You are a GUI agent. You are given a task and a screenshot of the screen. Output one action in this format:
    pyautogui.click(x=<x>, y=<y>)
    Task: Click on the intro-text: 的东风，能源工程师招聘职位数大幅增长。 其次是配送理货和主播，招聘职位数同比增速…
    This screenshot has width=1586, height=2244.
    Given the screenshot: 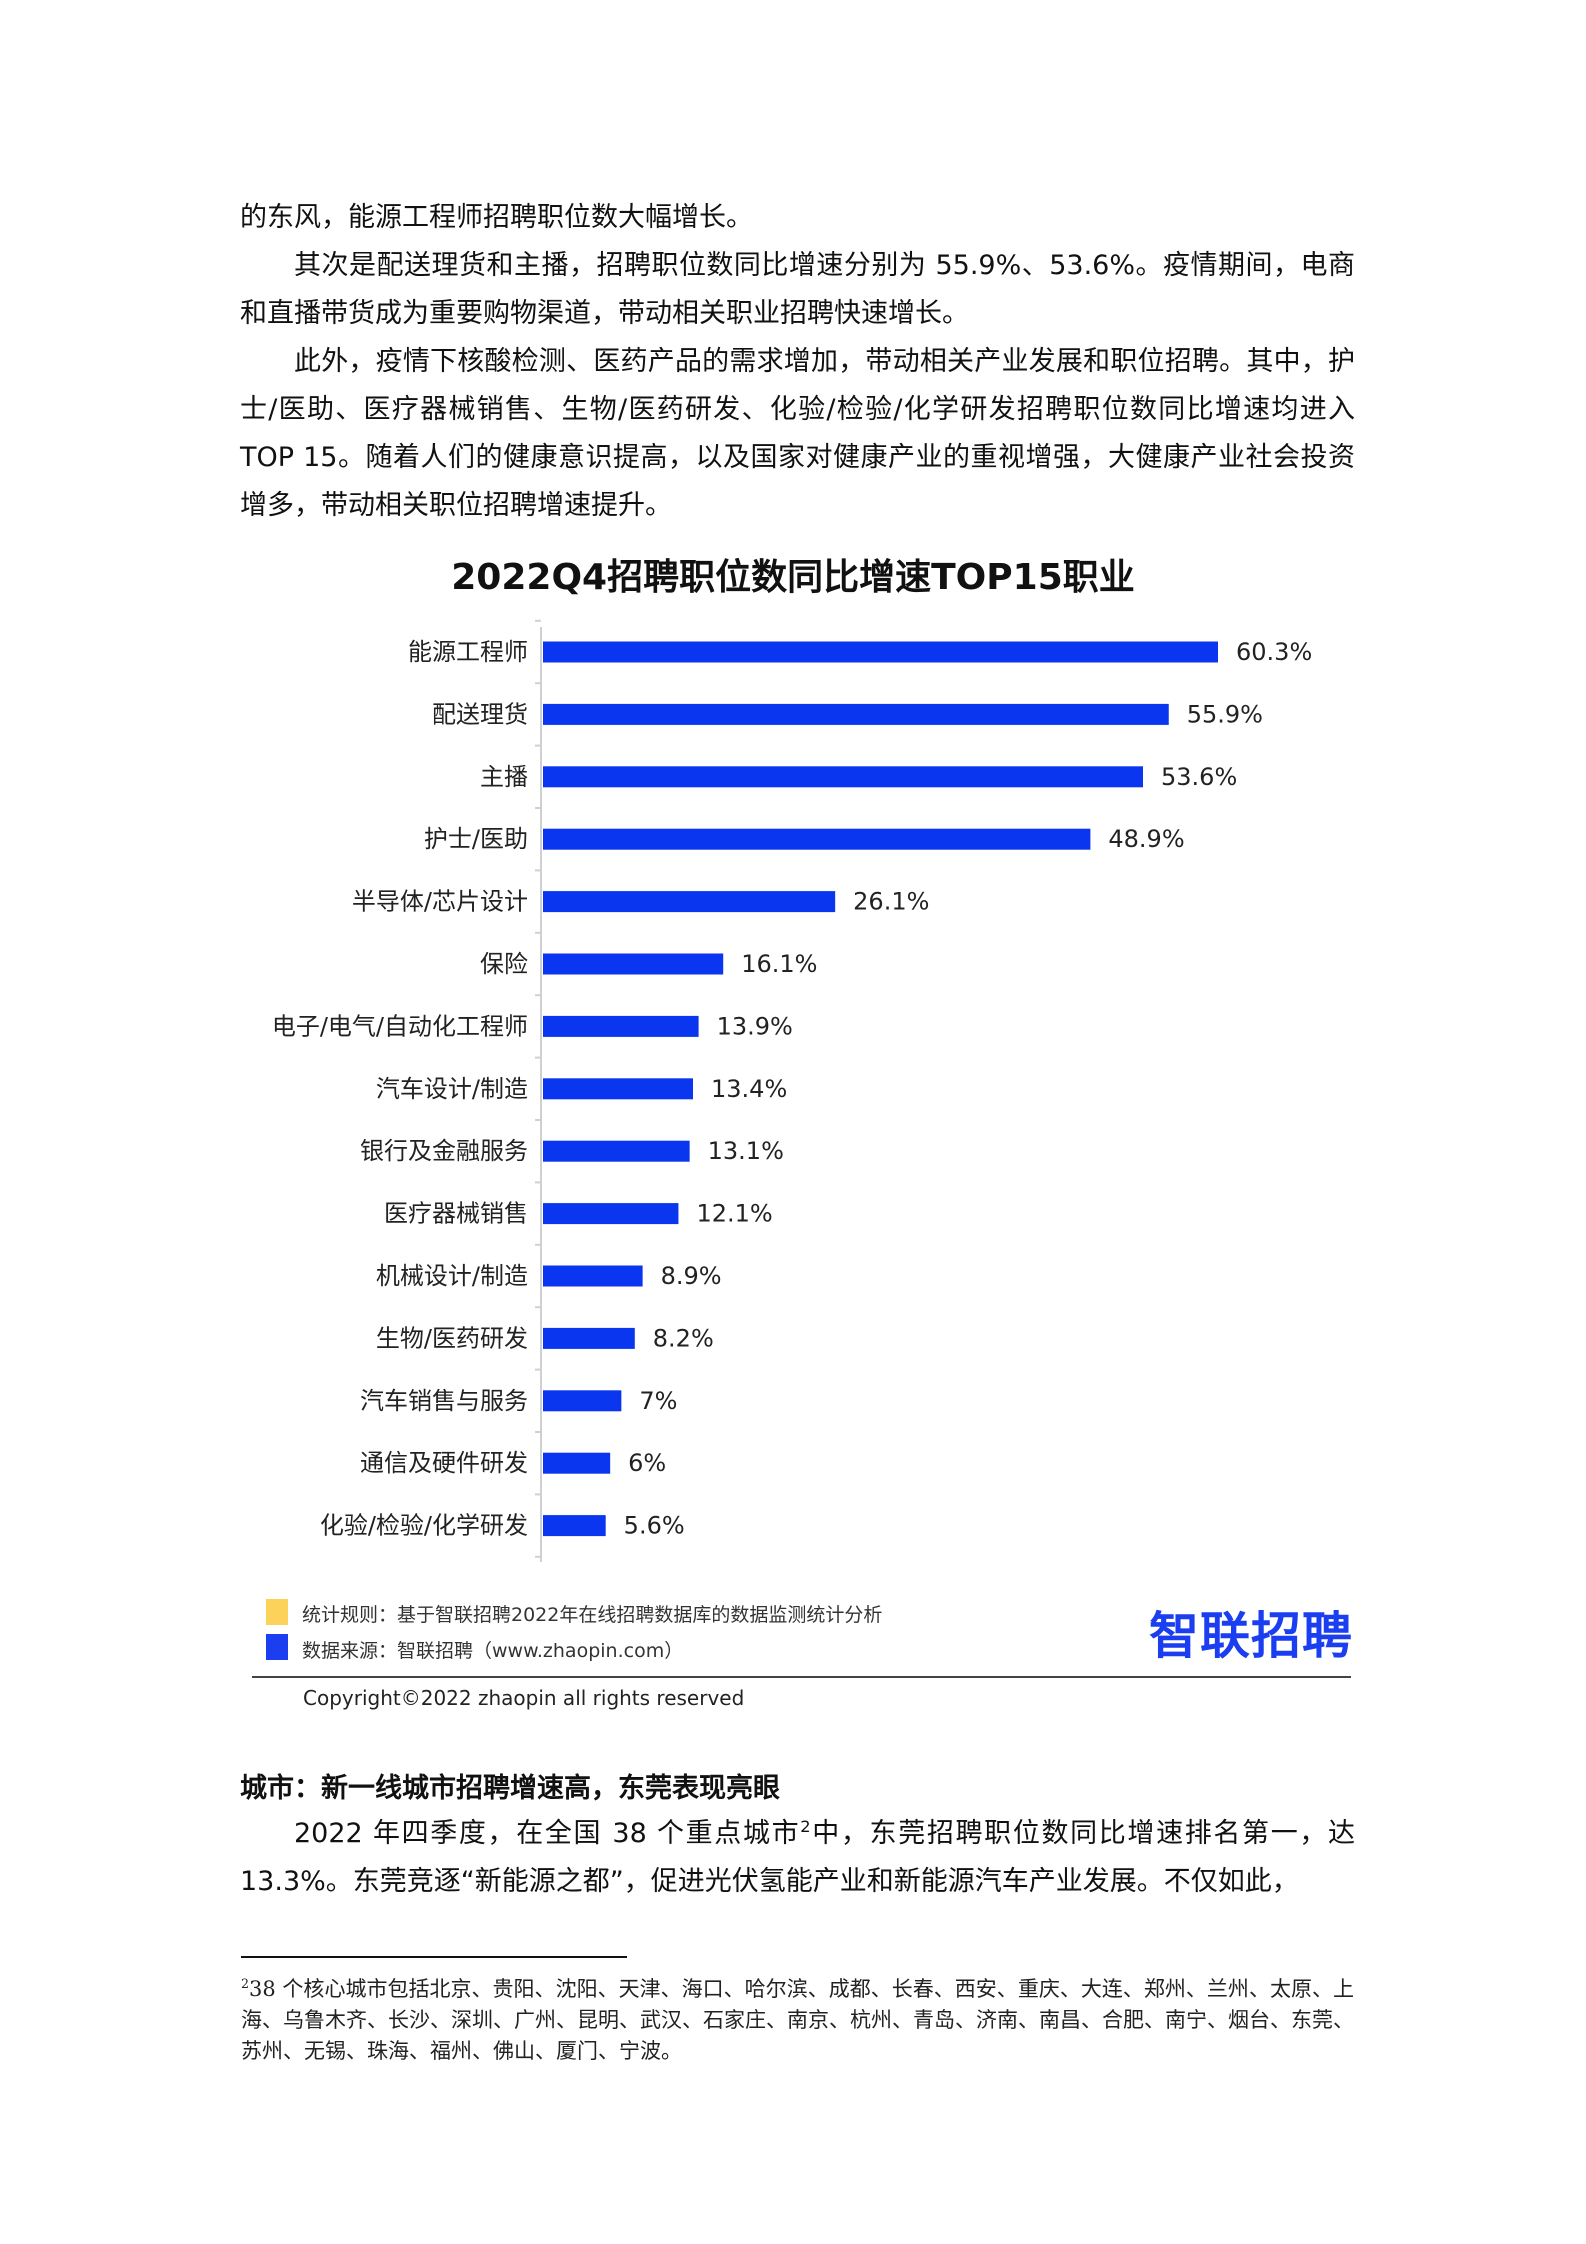 What is the action you would take?
    pyautogui.click(x=797, y=362)
    